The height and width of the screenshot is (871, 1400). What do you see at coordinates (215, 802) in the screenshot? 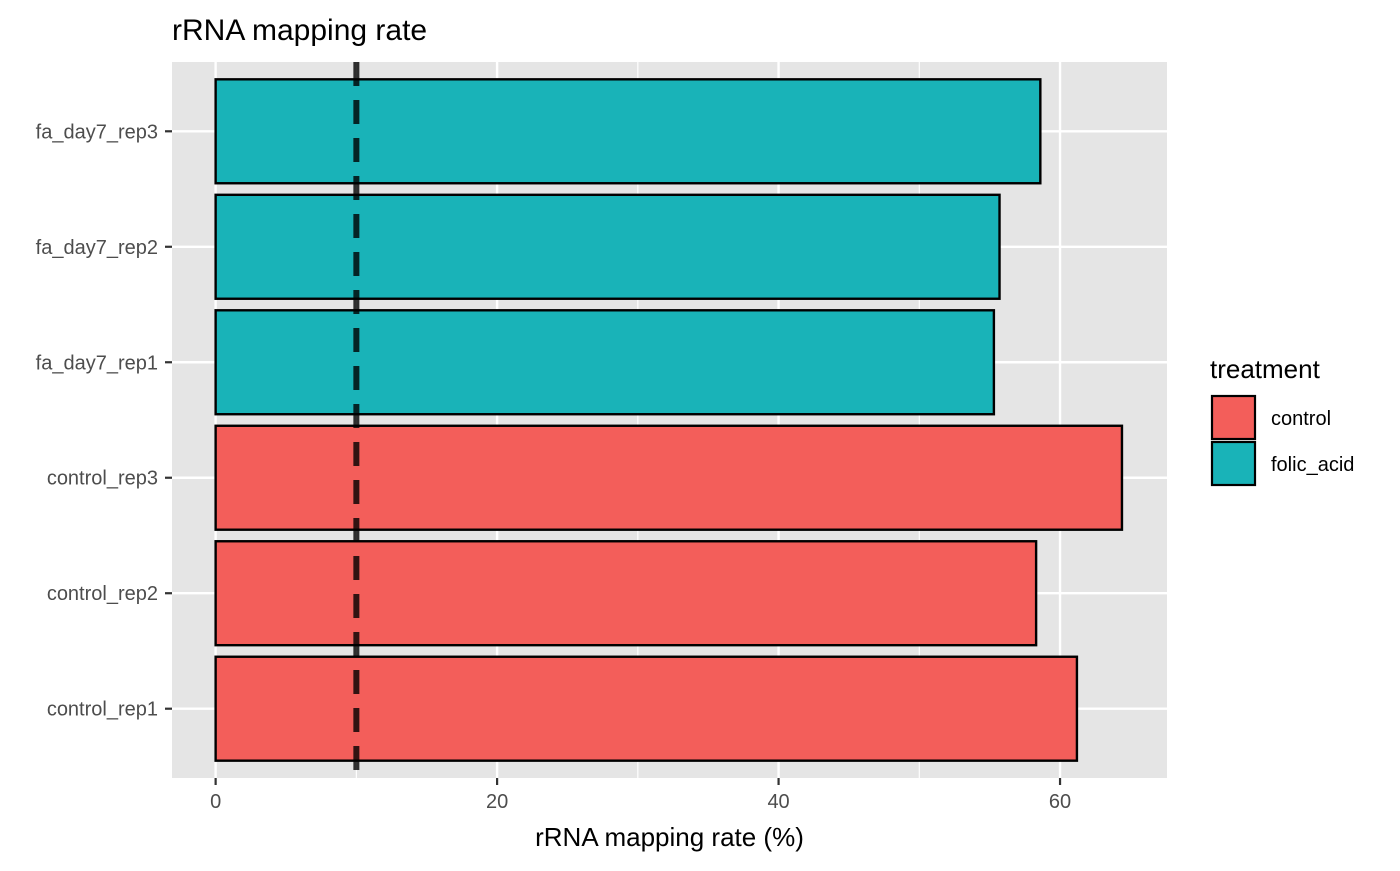
I see `x-tick-label: 0` at bounding box center [215, 802].